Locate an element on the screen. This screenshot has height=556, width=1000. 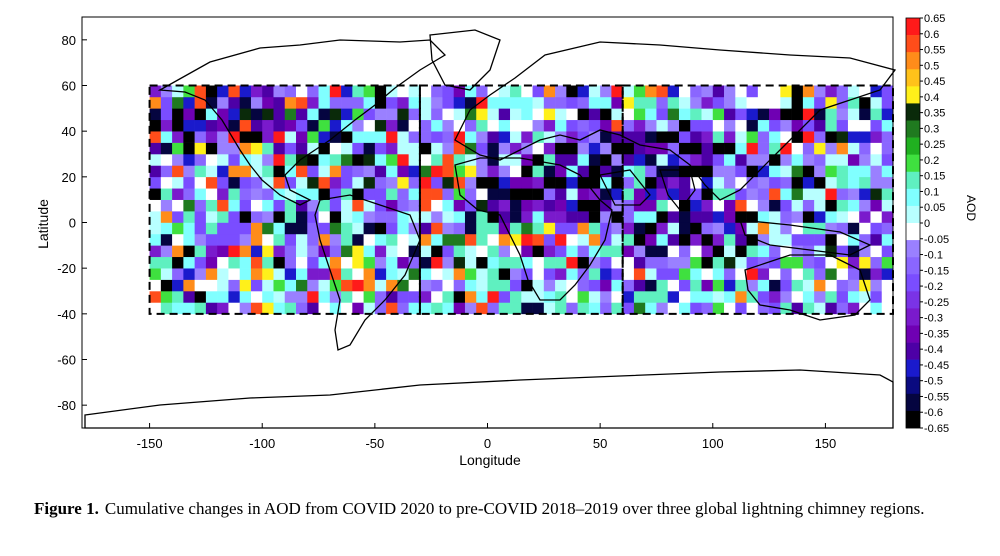
y-tick-label: 0 is located at coordinates (72, 223).